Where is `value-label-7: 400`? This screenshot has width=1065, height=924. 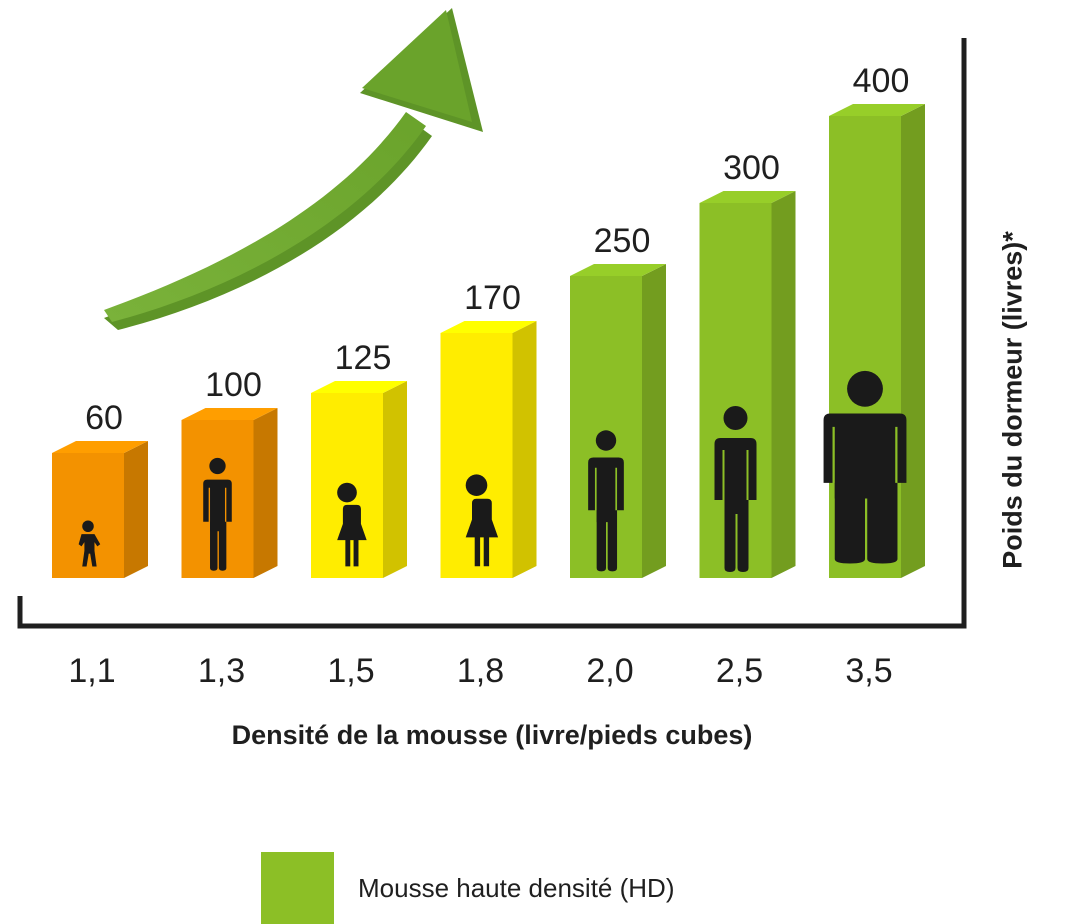
value-label-7: 400 is located at coordinates (881, 81).